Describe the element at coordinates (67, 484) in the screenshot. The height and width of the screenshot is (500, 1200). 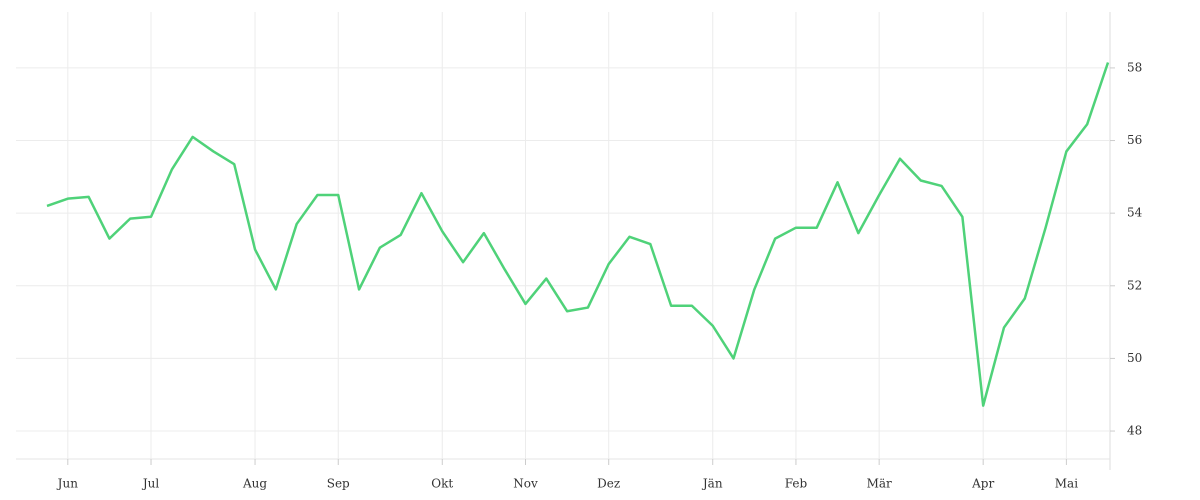
I see `x-tick-label: Jun` at that location.